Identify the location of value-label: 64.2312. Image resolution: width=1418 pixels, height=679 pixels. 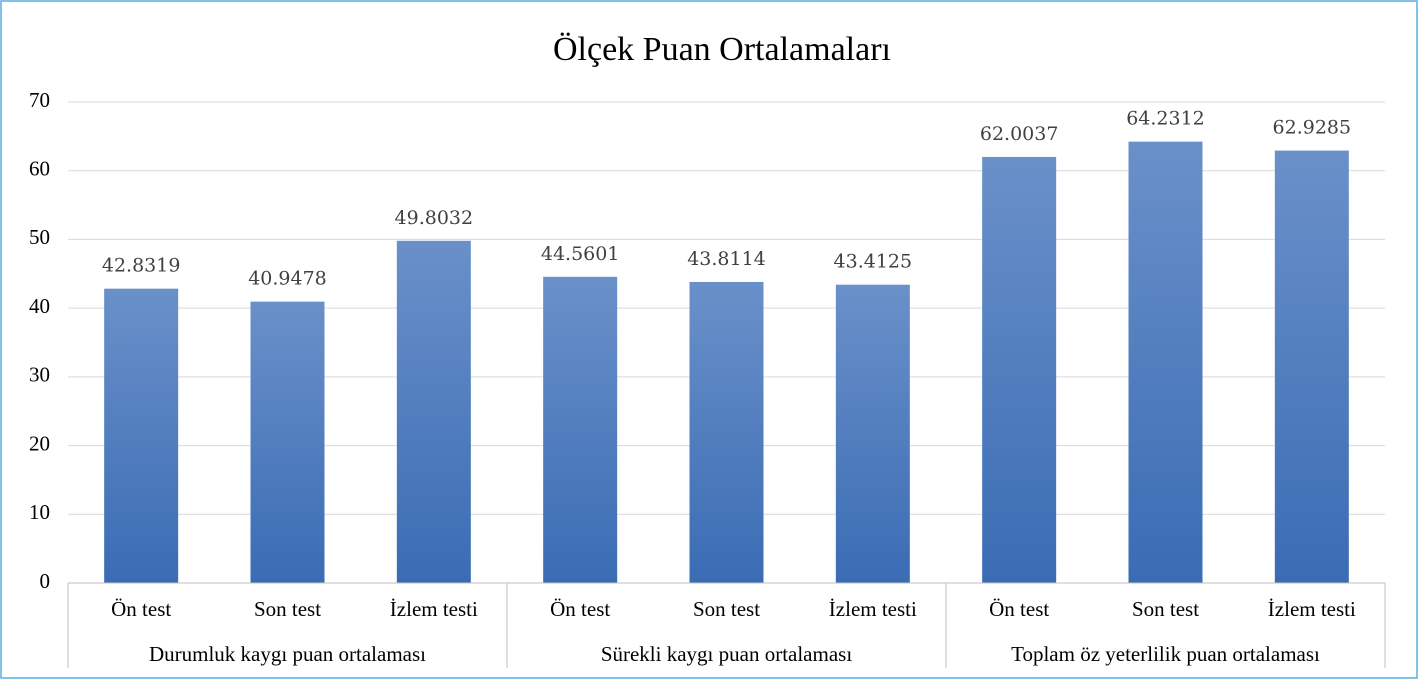
(1165, 119).